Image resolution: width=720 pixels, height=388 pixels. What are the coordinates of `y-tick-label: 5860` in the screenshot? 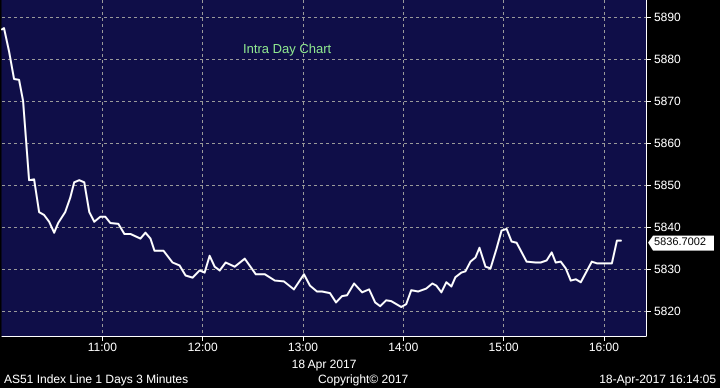 It's located at (668, 143).